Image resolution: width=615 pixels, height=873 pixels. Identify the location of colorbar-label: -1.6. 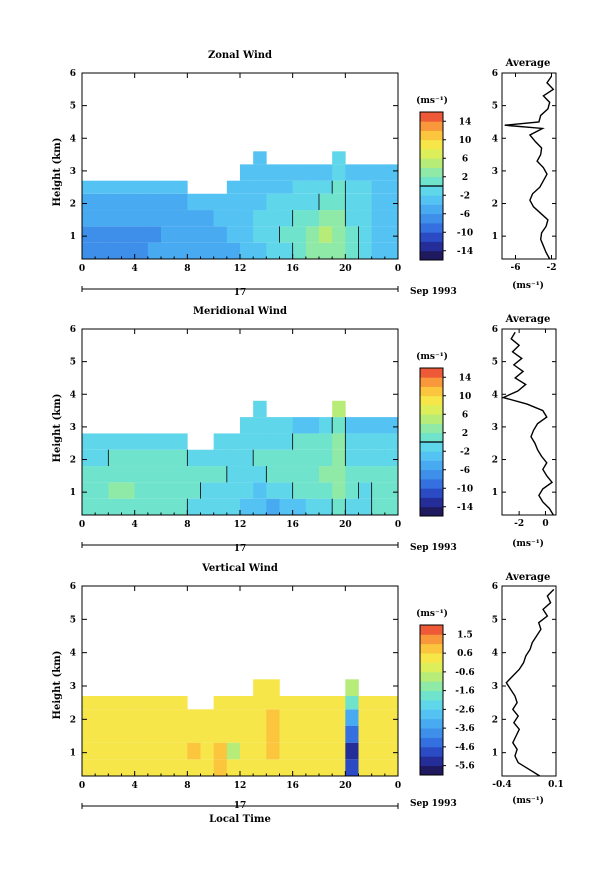
(464, 692).